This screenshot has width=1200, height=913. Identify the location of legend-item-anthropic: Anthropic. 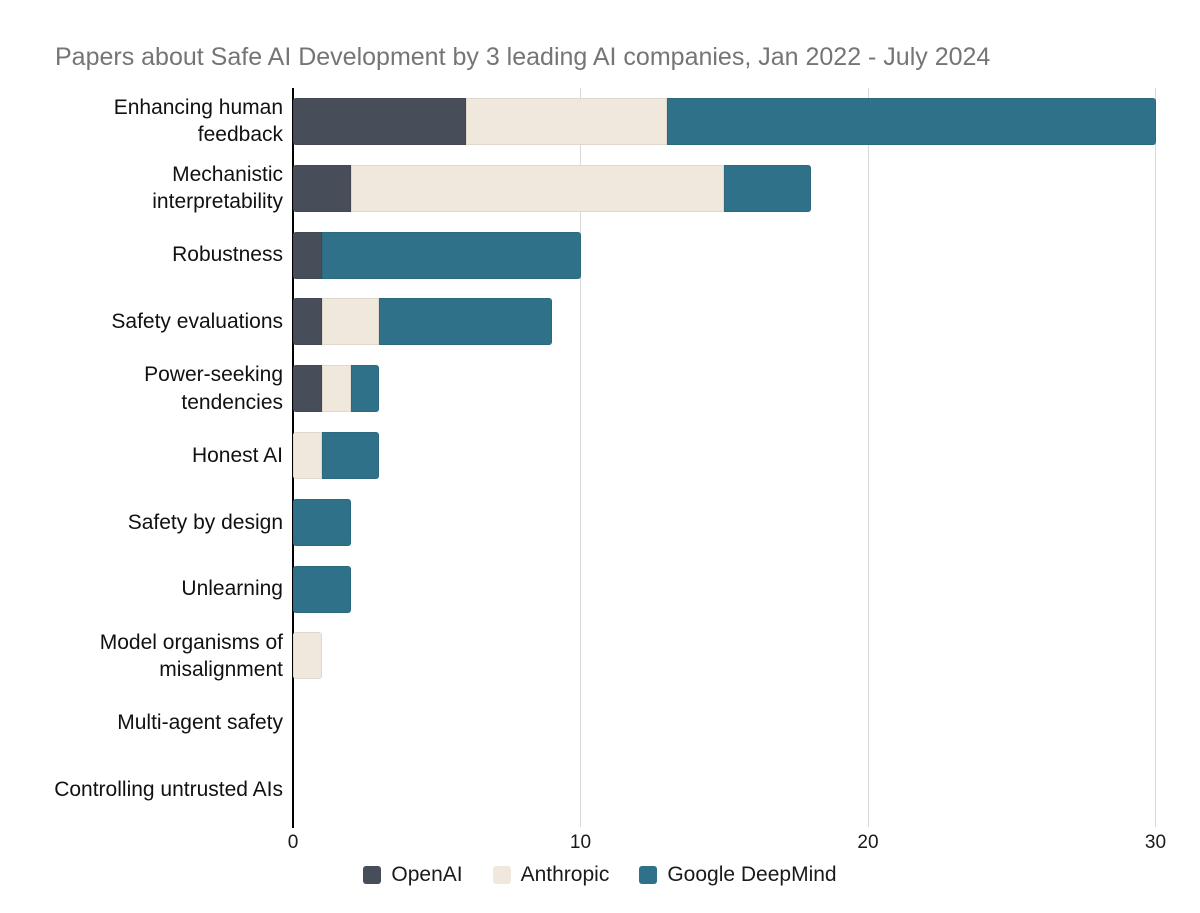
(551, 875).